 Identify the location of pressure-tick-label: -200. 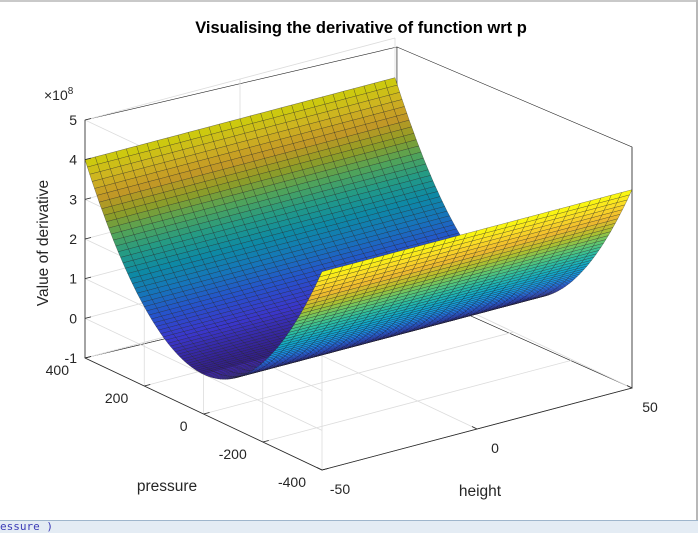
(233, 454).